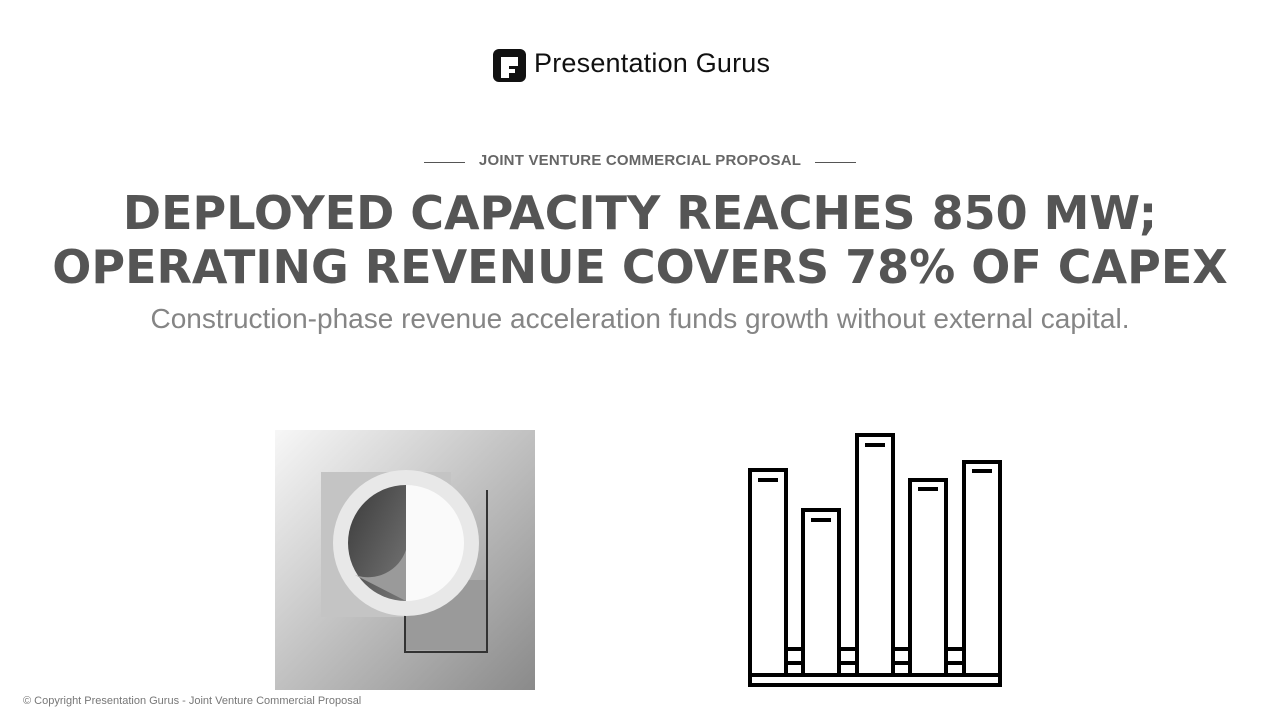  Describe the element at coordinates (405, 560) in the screenshot. I see `illustration` at that location.